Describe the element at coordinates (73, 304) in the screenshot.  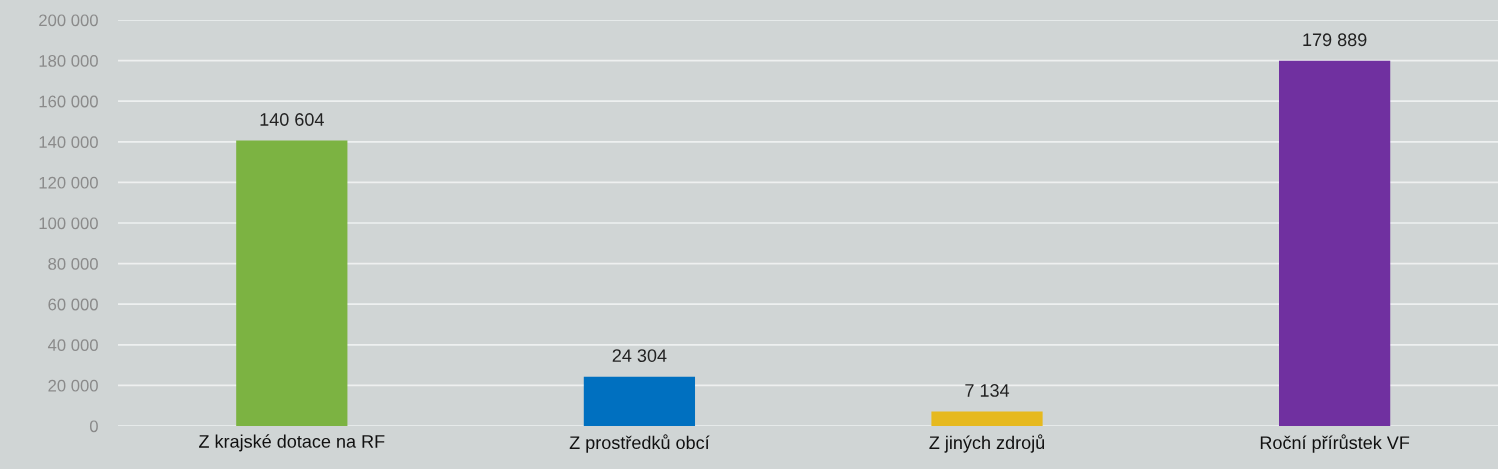
I see `y-tick-label: 60 000` at that location.